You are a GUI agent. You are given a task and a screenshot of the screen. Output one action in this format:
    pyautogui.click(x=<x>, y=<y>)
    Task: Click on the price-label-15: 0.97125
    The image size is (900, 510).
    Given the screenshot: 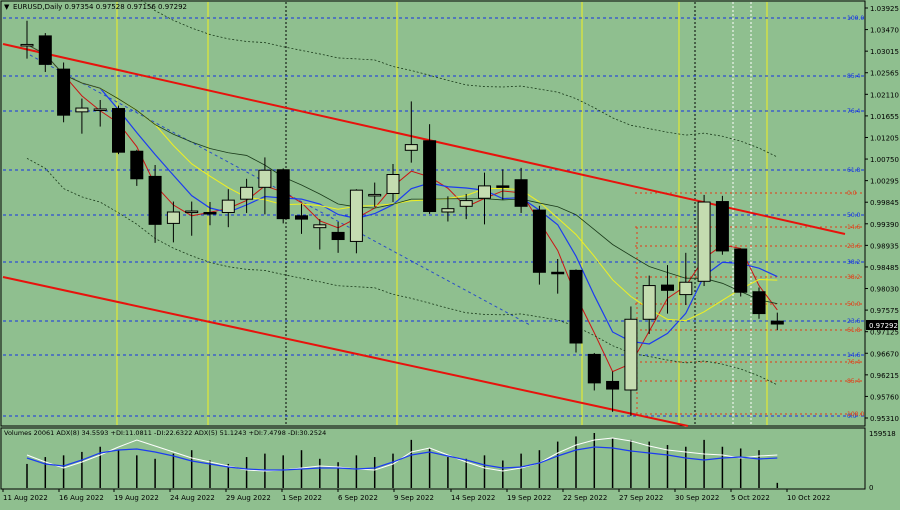 What is the action you would take?
    pyautogui.click(x=884, y=333)
    